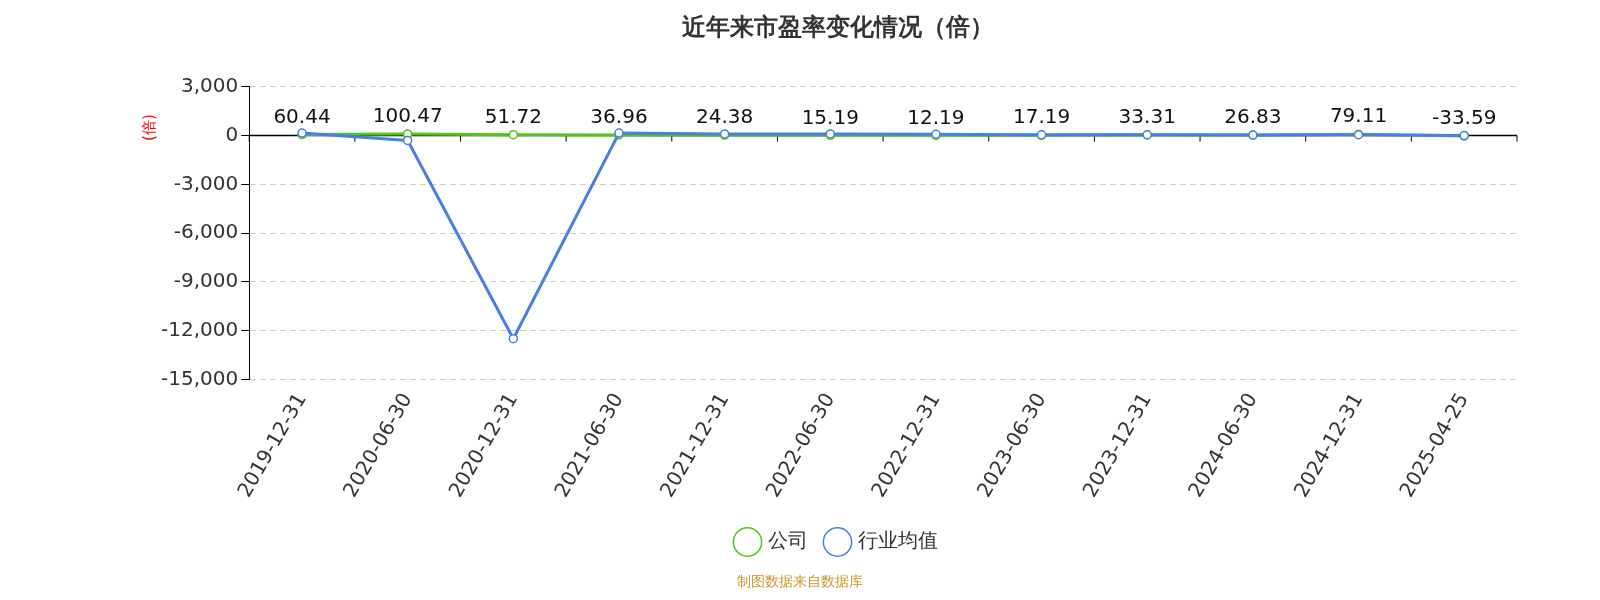 This screenshot has height=600, width=1600. I want to click on y-tick-label: -9,000, so click(206, 280).